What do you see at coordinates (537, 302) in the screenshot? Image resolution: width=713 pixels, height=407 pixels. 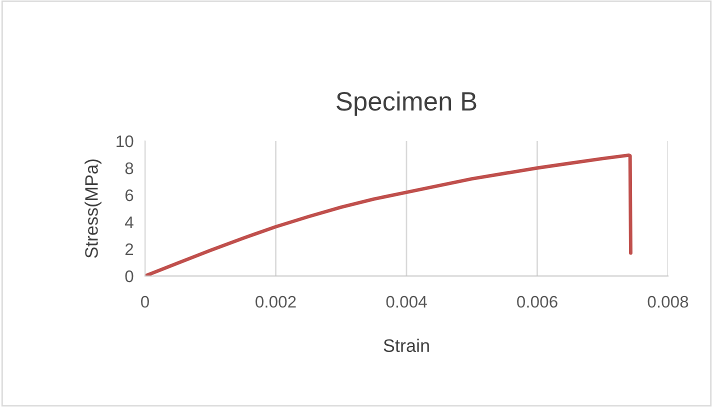 I see `x-tick-label: 0.006` at bounding box center [537, 302].